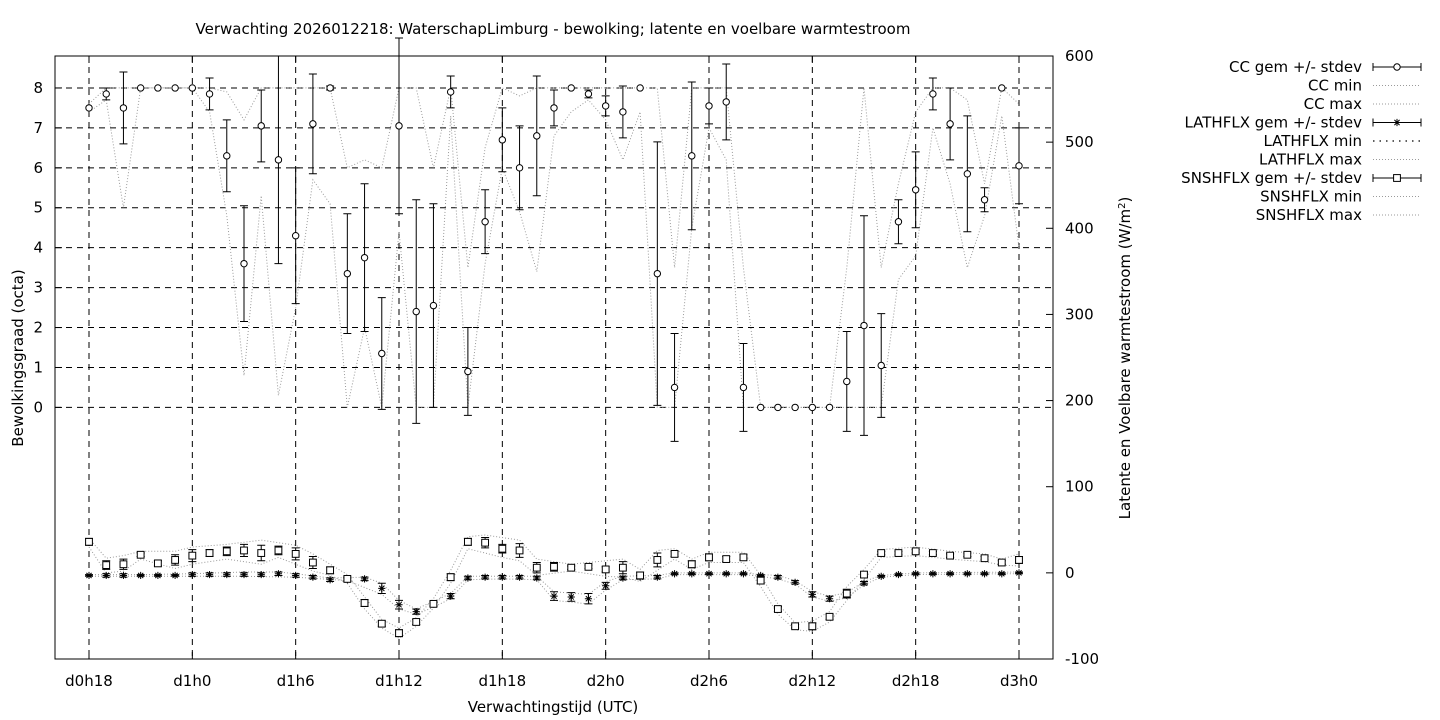 Image resolution: width=1440 pixels, height=720 pixels. What do you see at coordinates (1271, 178) in the screenshot?
I see `legend-label: SNSHFLX gem +/- stdev` at bounding box center [1271, 178].